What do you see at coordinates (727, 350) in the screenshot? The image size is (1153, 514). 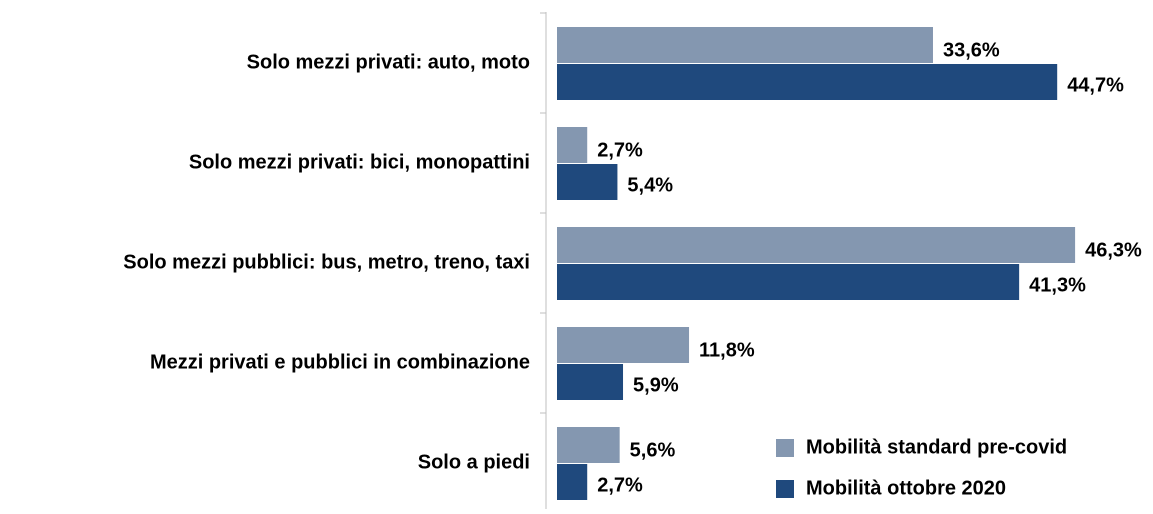 I see `value-label: 11,8%` at bounding box center [727, 350].